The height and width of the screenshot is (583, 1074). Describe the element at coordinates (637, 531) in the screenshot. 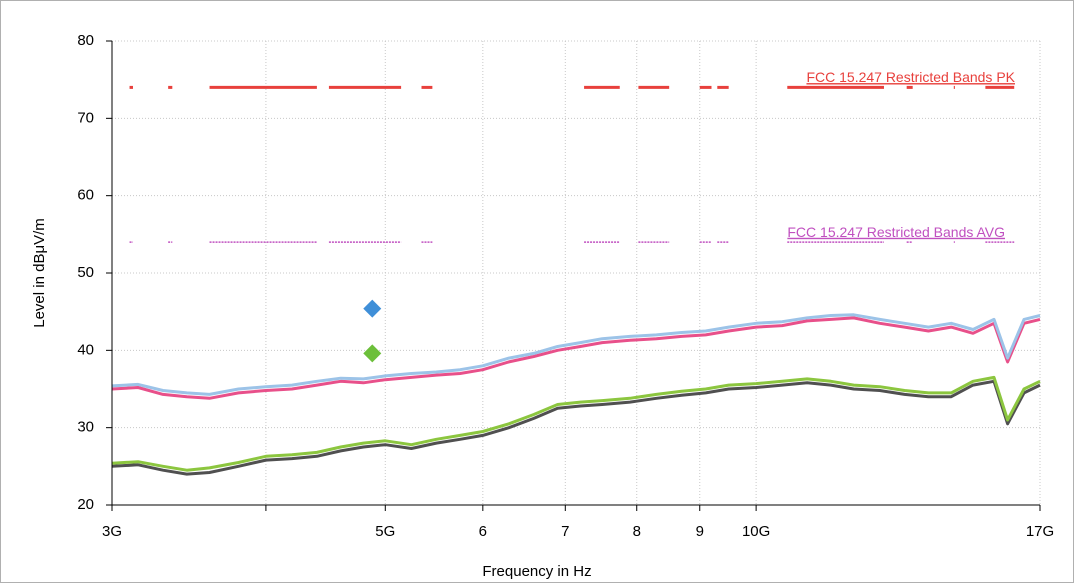

I see `x-tick-label: 8` at that location.